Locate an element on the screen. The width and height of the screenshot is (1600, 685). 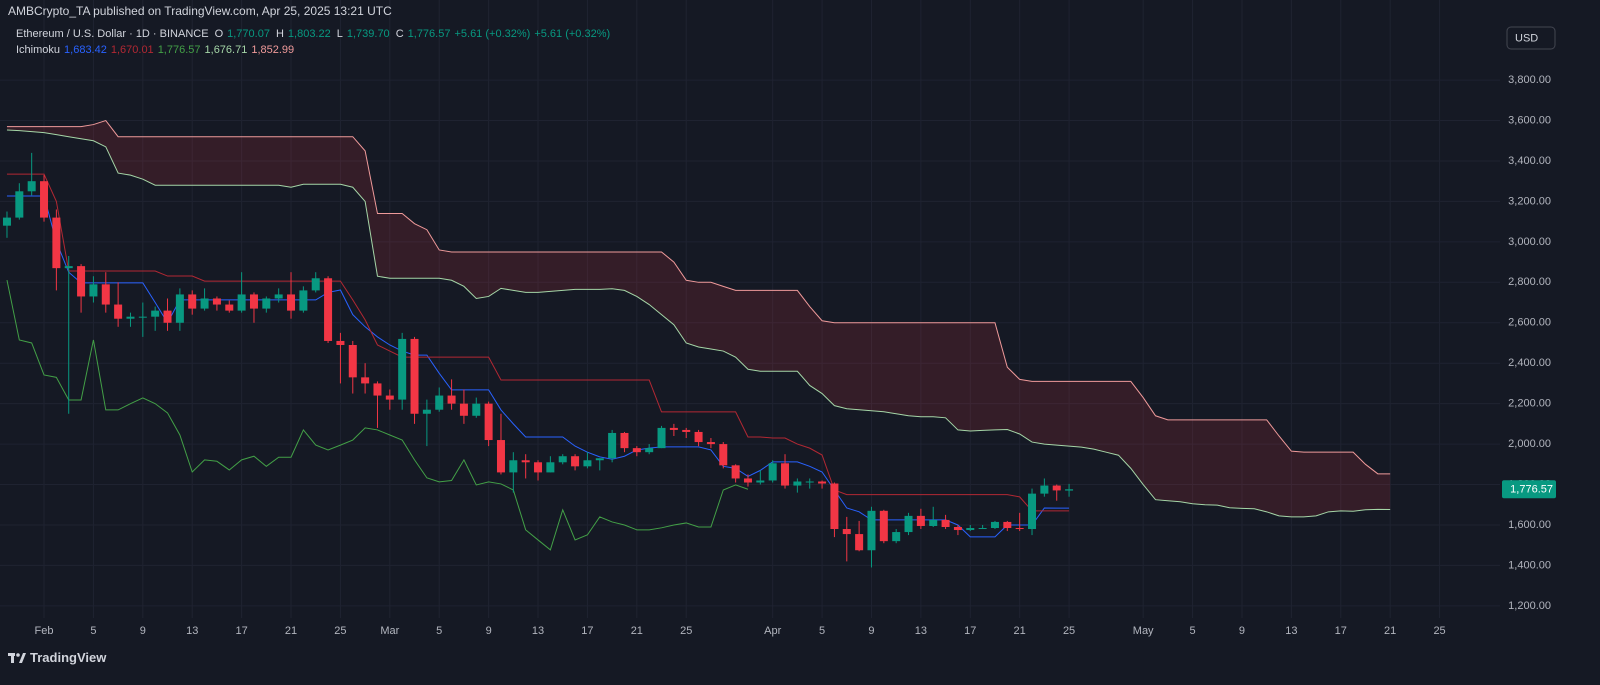
y-tick-label: 3,800.00 is located at coordinates (1529, 80).